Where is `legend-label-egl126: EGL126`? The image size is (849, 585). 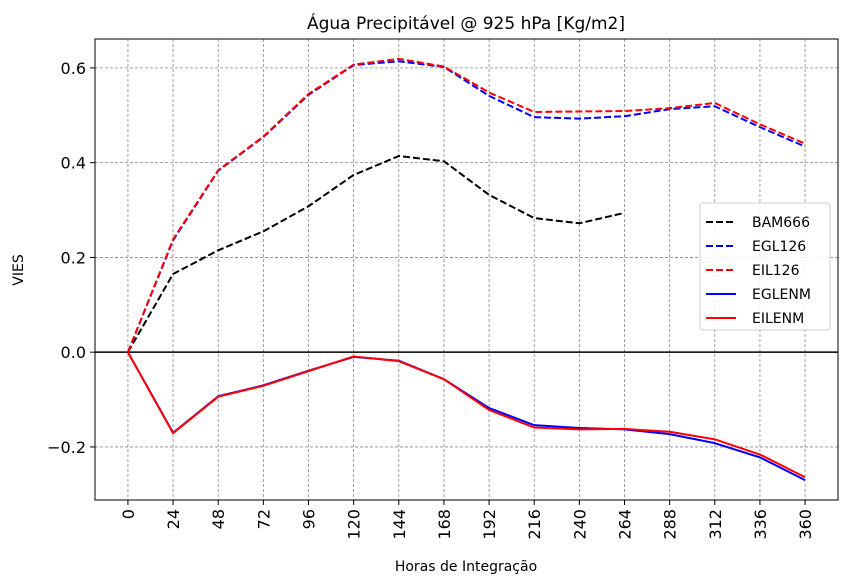 legend-label-egl126: EGL126 is located at coordinates (779, 247).